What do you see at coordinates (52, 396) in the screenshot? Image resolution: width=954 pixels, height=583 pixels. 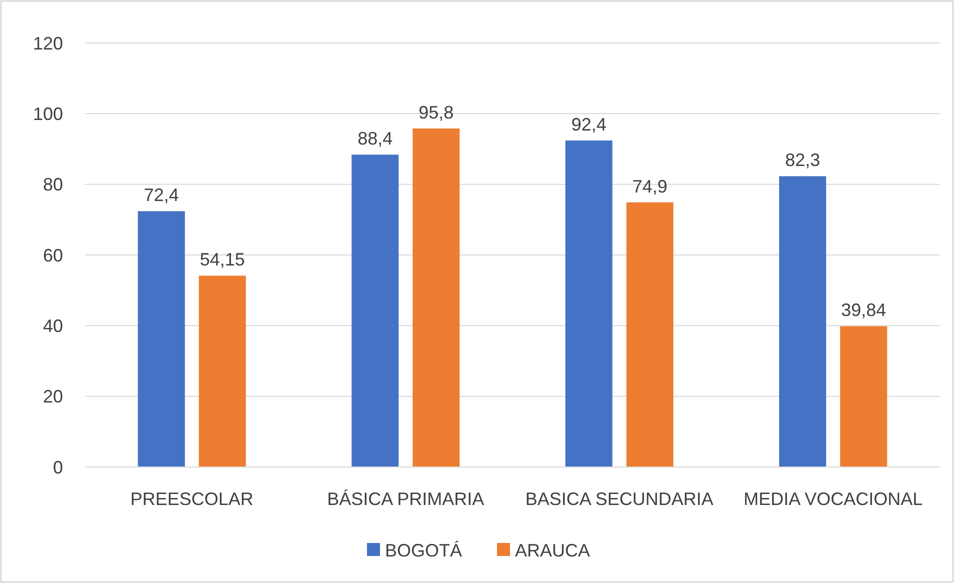 I see `y-tick-label: 20` at bounding box center [52, 396].